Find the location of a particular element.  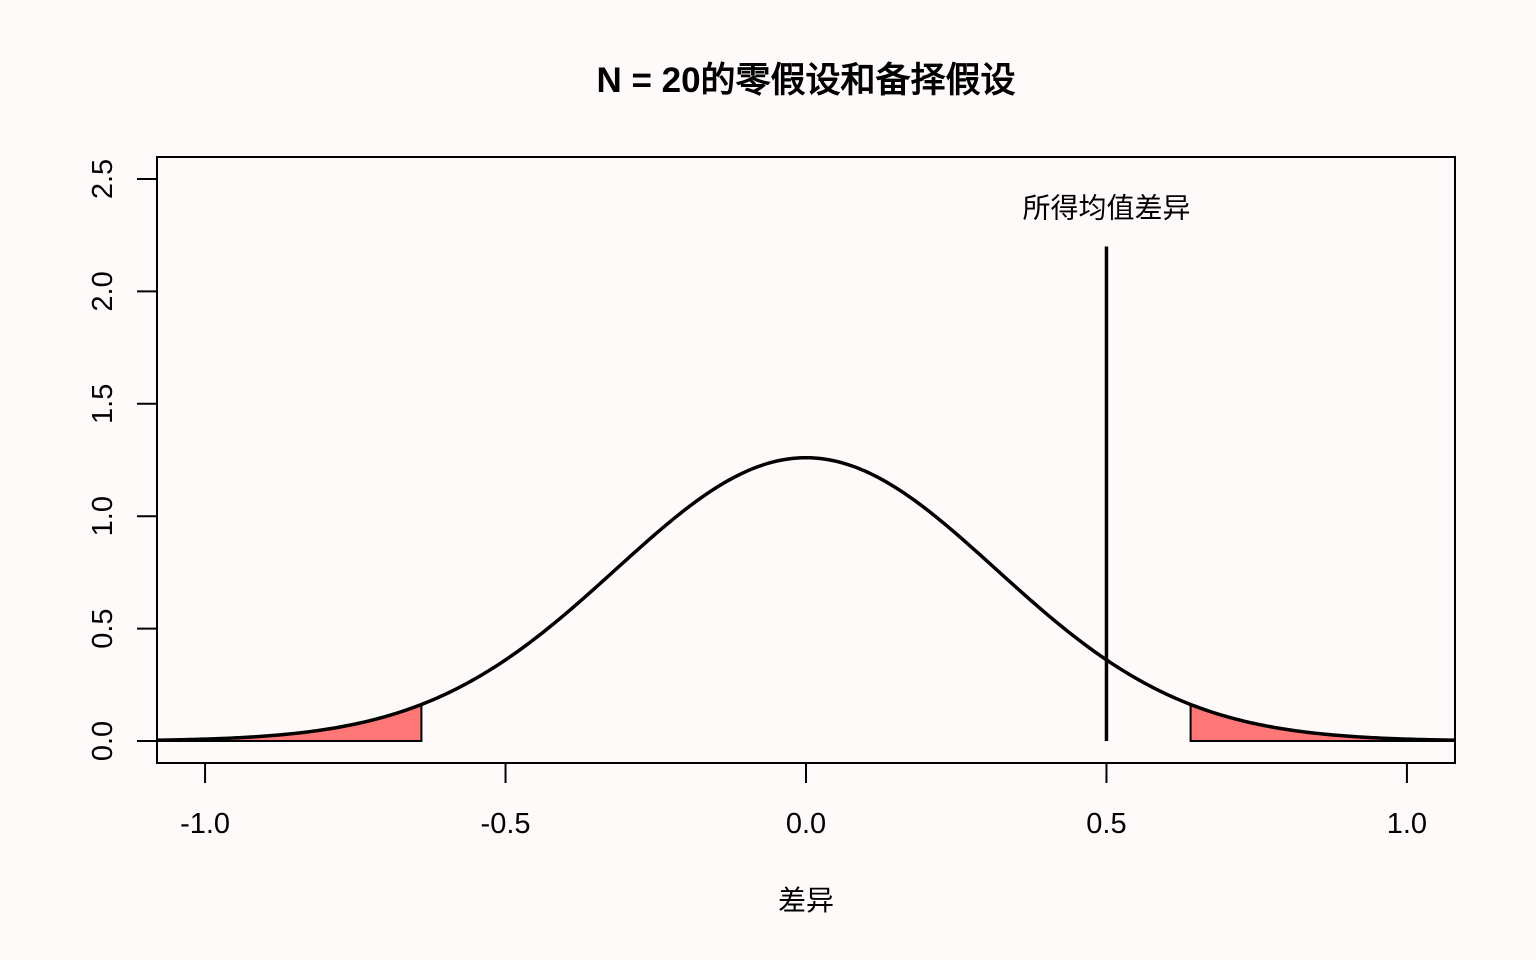

x-tick-label-3: 0.5 is located at coordinates (1106, 824).